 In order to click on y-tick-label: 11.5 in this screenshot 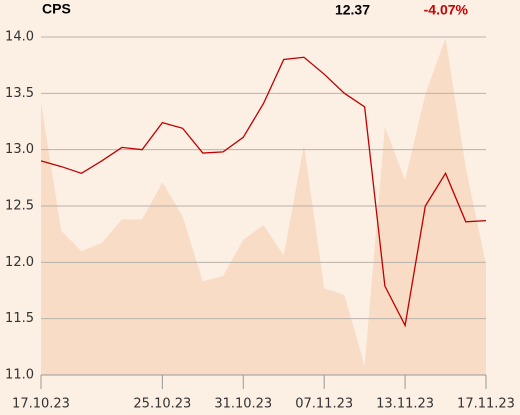, I will do `click(19, 318)`.